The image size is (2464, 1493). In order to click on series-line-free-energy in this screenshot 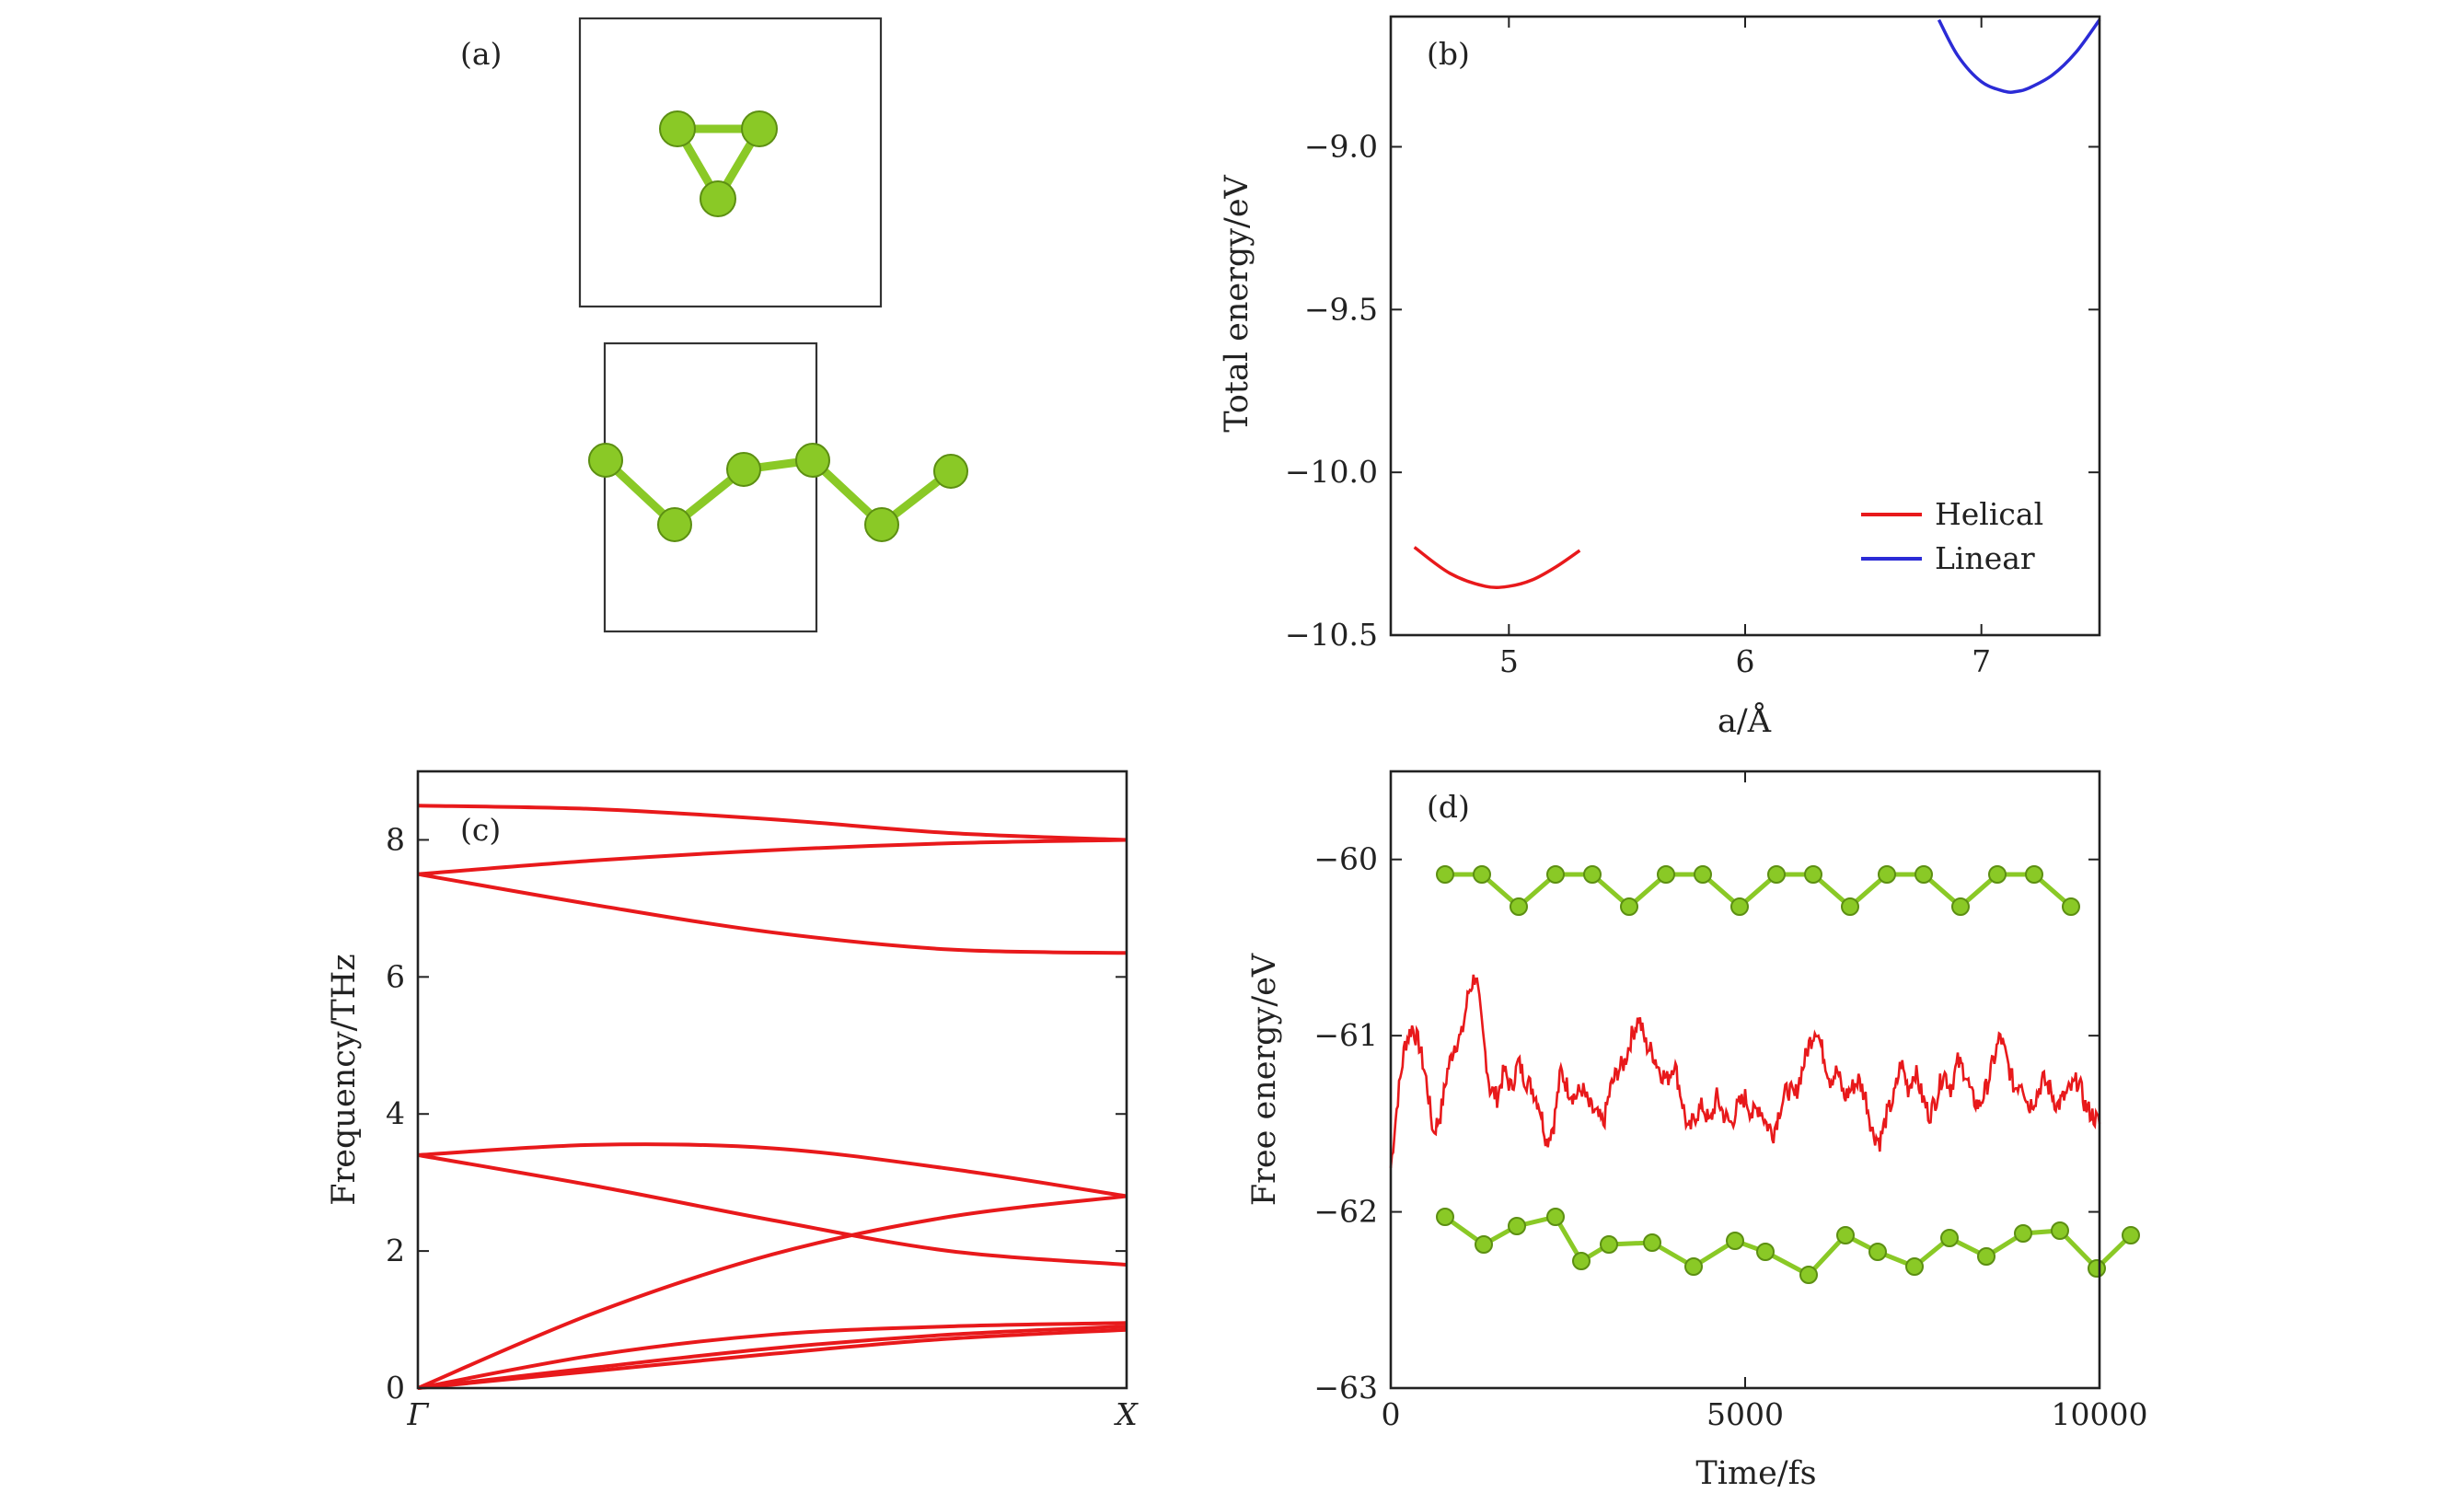, I will do `click(1745, 1071)`.